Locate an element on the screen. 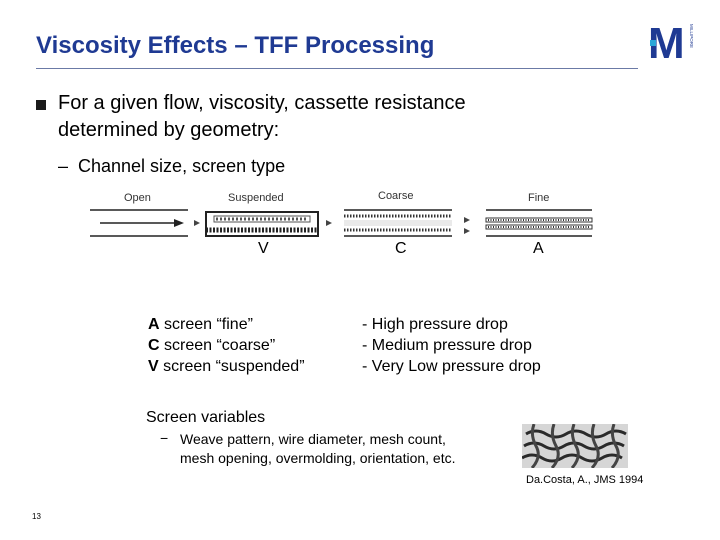 The width and height of the screenshot is (720, 540). screen-type-item: A screen “fine” is located at coordinates (226, 324).